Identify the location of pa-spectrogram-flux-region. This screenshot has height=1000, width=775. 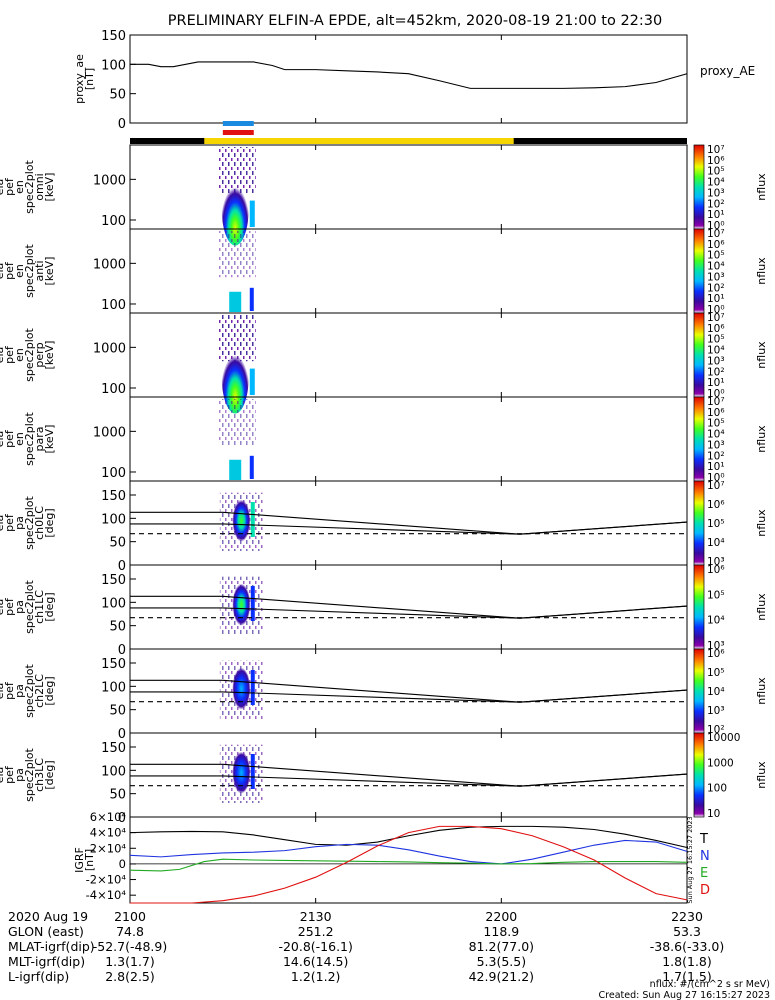
(252, 687).